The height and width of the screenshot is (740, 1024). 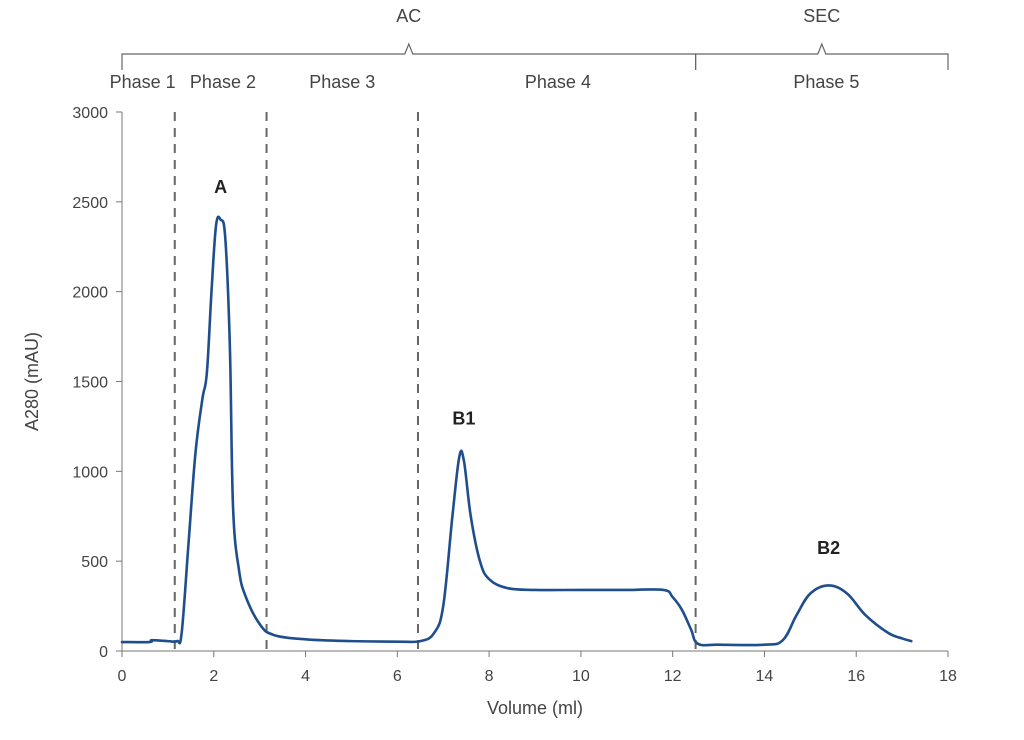 What do you see at coordinates (463, 419) in the screenshot?
I see `peak-label: B1` at bounding box center [463, 419].